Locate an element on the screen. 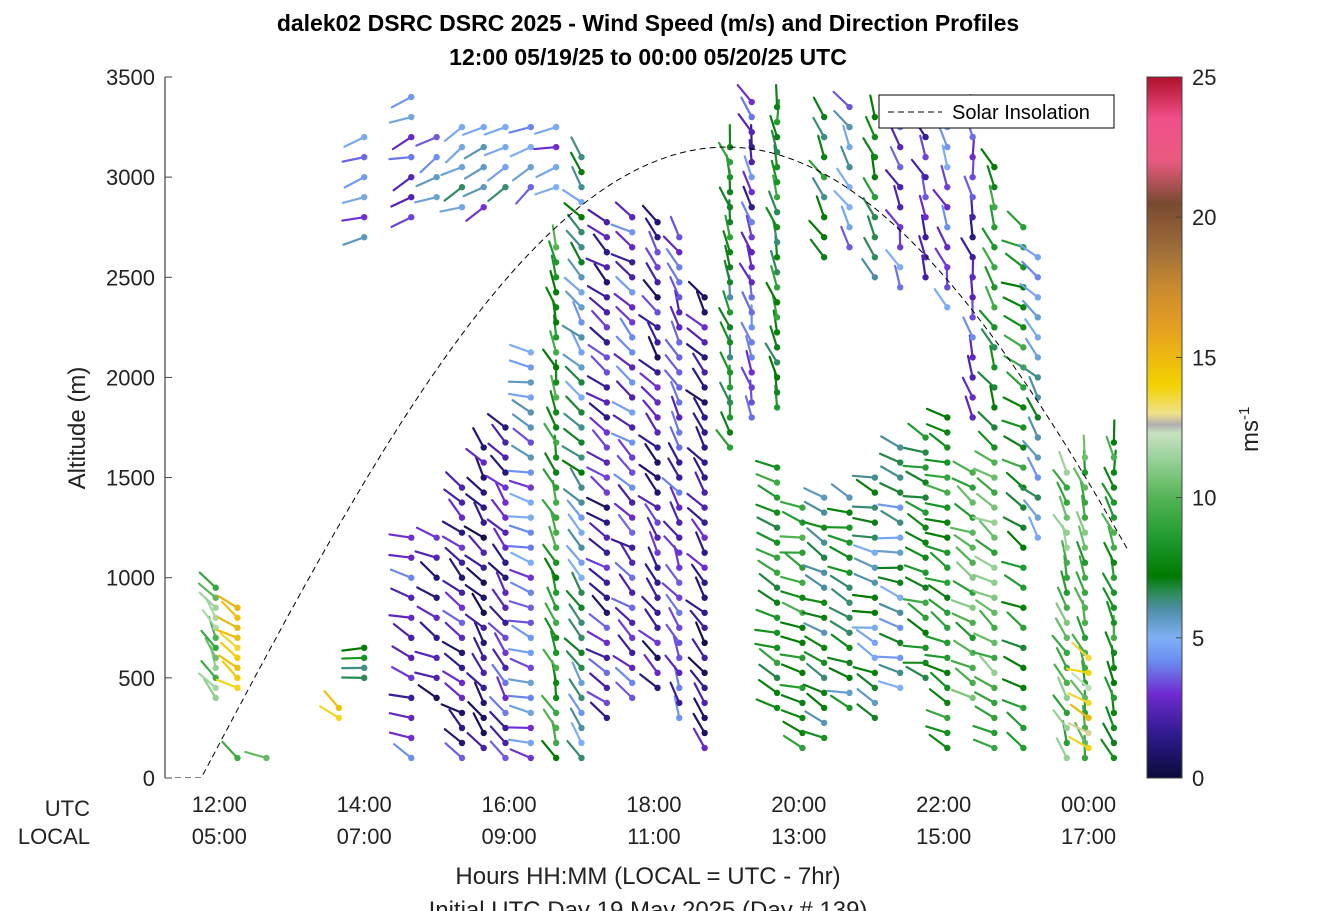 The image size is (1343, 911). y-tick-label: 0 is located at coordinates (149, 778).